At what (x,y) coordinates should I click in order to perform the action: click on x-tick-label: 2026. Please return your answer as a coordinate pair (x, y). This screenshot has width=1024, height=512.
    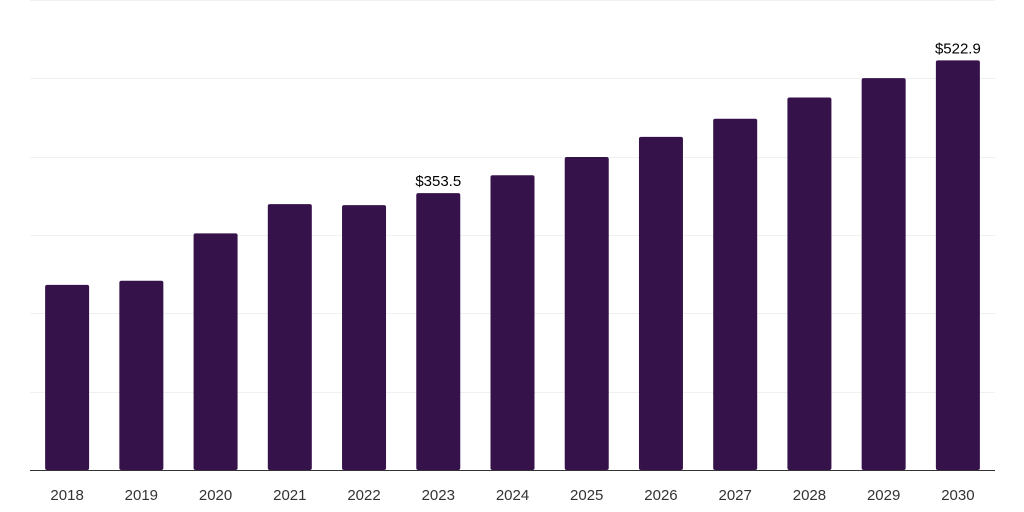
    Looking at the image, I should click on (660, 495).